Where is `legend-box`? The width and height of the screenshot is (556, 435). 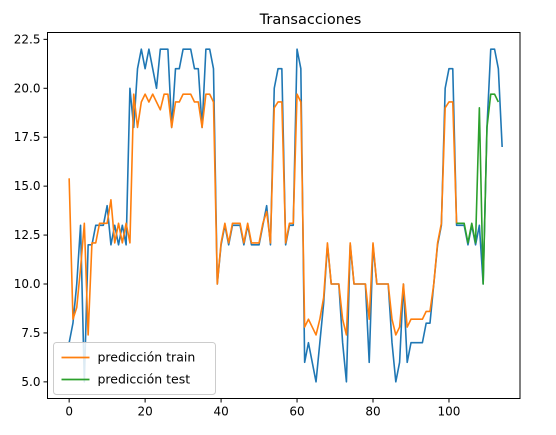 legend-box is located at coordinates (134, 368).